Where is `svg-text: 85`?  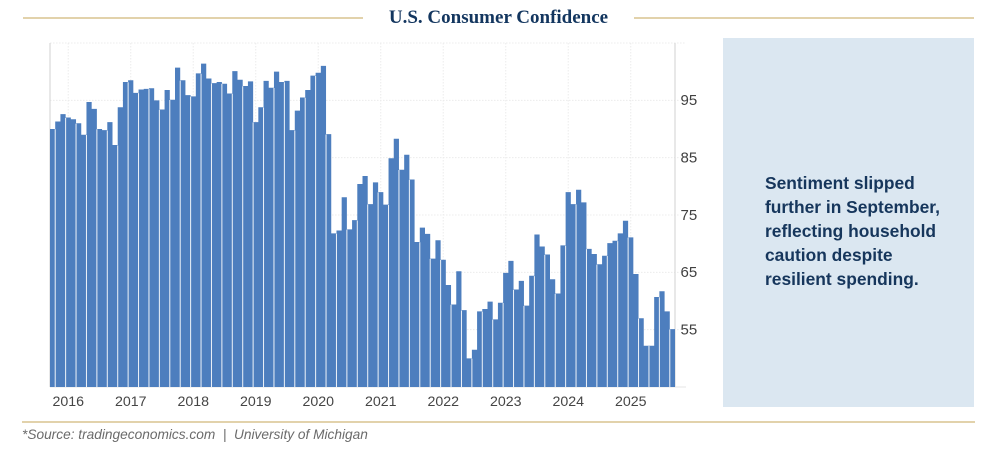 svg-text: 85 is located at coordinates (689, 158).